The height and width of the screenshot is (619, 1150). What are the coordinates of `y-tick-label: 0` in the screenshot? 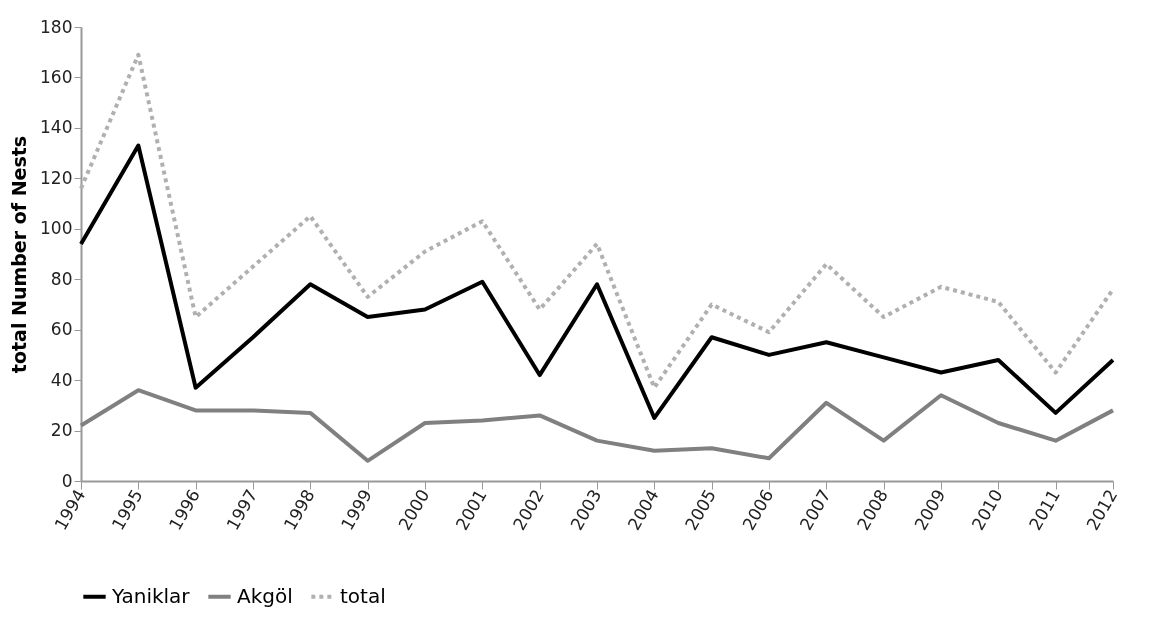 It's located at (67, 480).